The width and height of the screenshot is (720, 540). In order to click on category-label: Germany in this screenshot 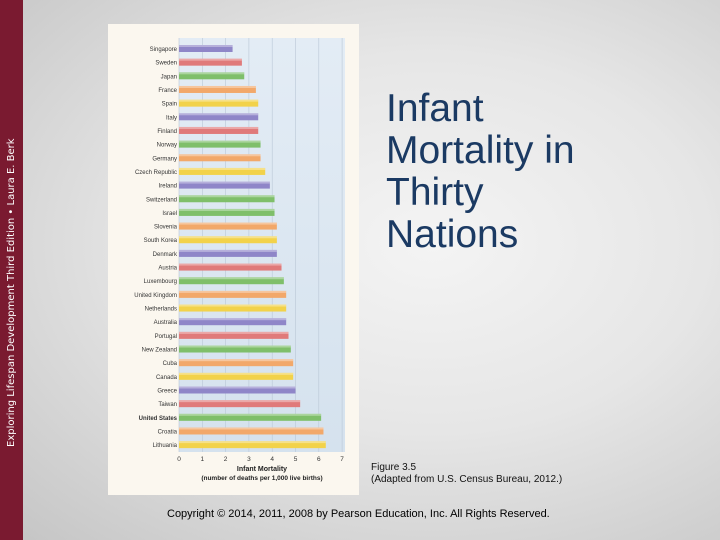, I will do `click(164, 159)`.